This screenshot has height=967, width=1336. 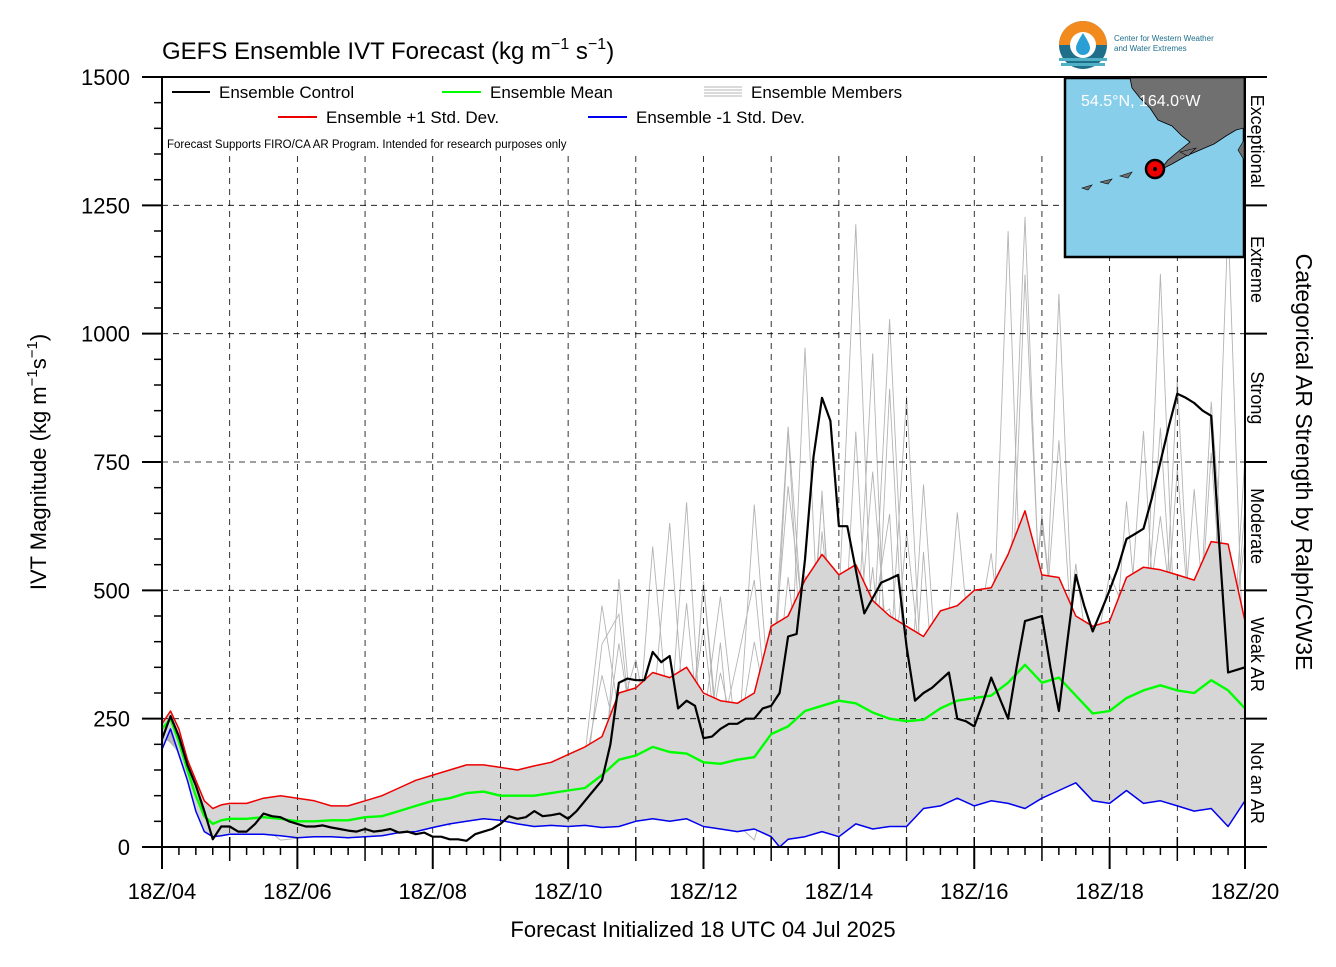 I want to click on category-label: Strong, so click(x=1257, y=397).